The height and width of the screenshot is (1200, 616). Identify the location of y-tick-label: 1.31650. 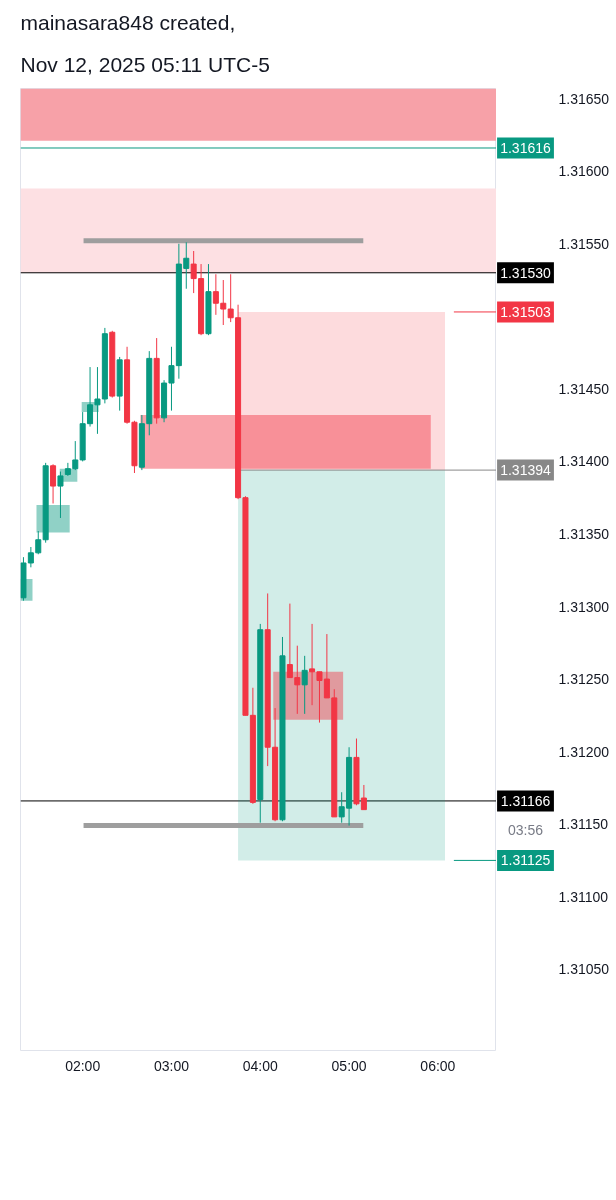
(584, 98).